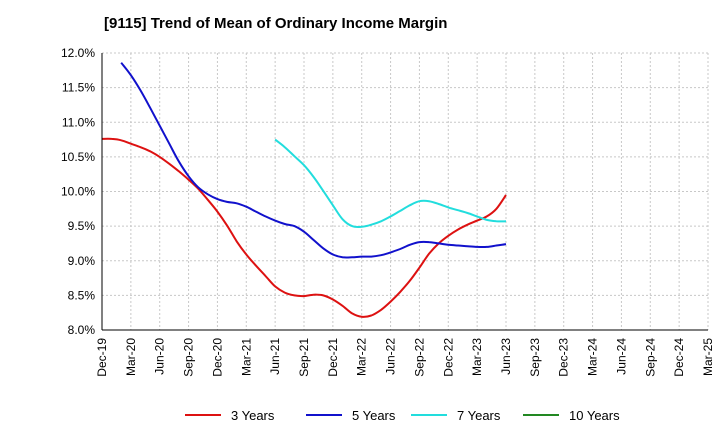  I want to click on x-tick-label: Sep-23, so click(535, 357).